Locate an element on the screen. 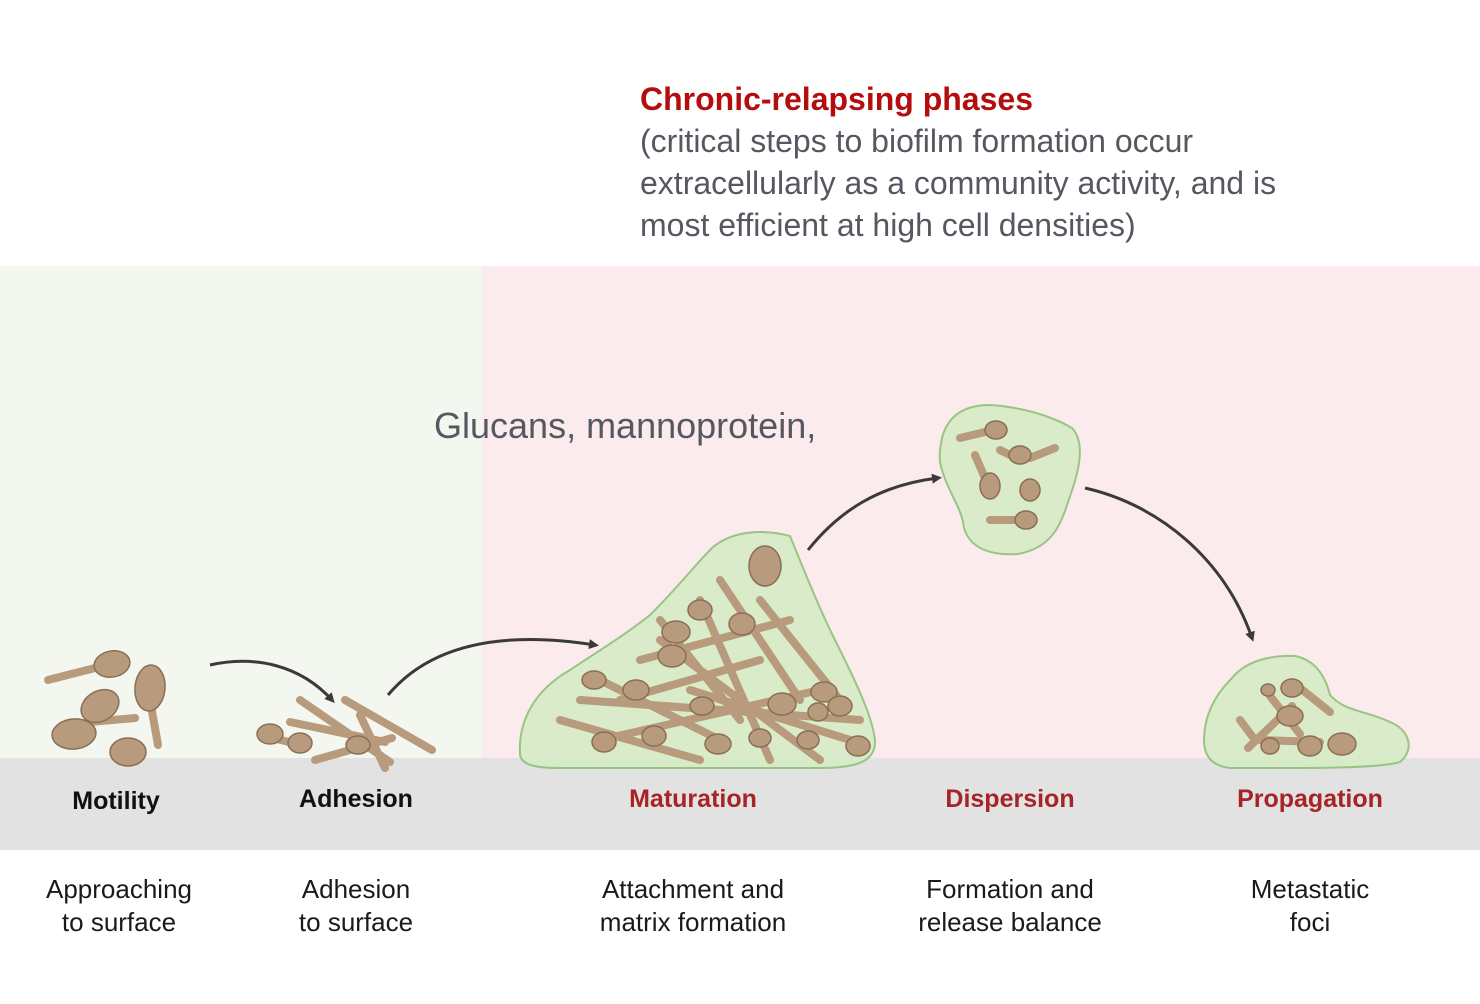 The width and height of the screenshot is (1480, 1004). stage-desc-maturation: Attachment and matrix formation is located at coordinates (693, 905).